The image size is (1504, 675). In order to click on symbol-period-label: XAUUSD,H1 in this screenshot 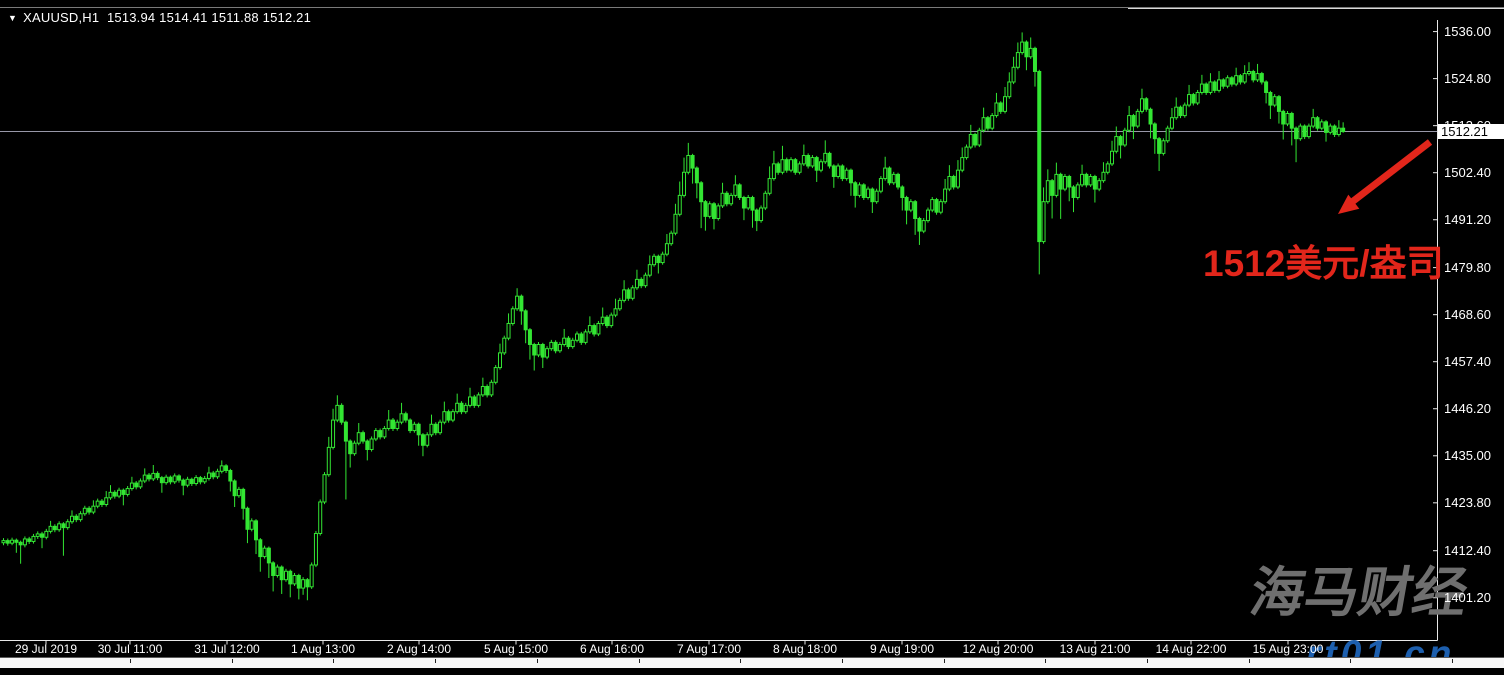, I will do `click(61, 17)`.